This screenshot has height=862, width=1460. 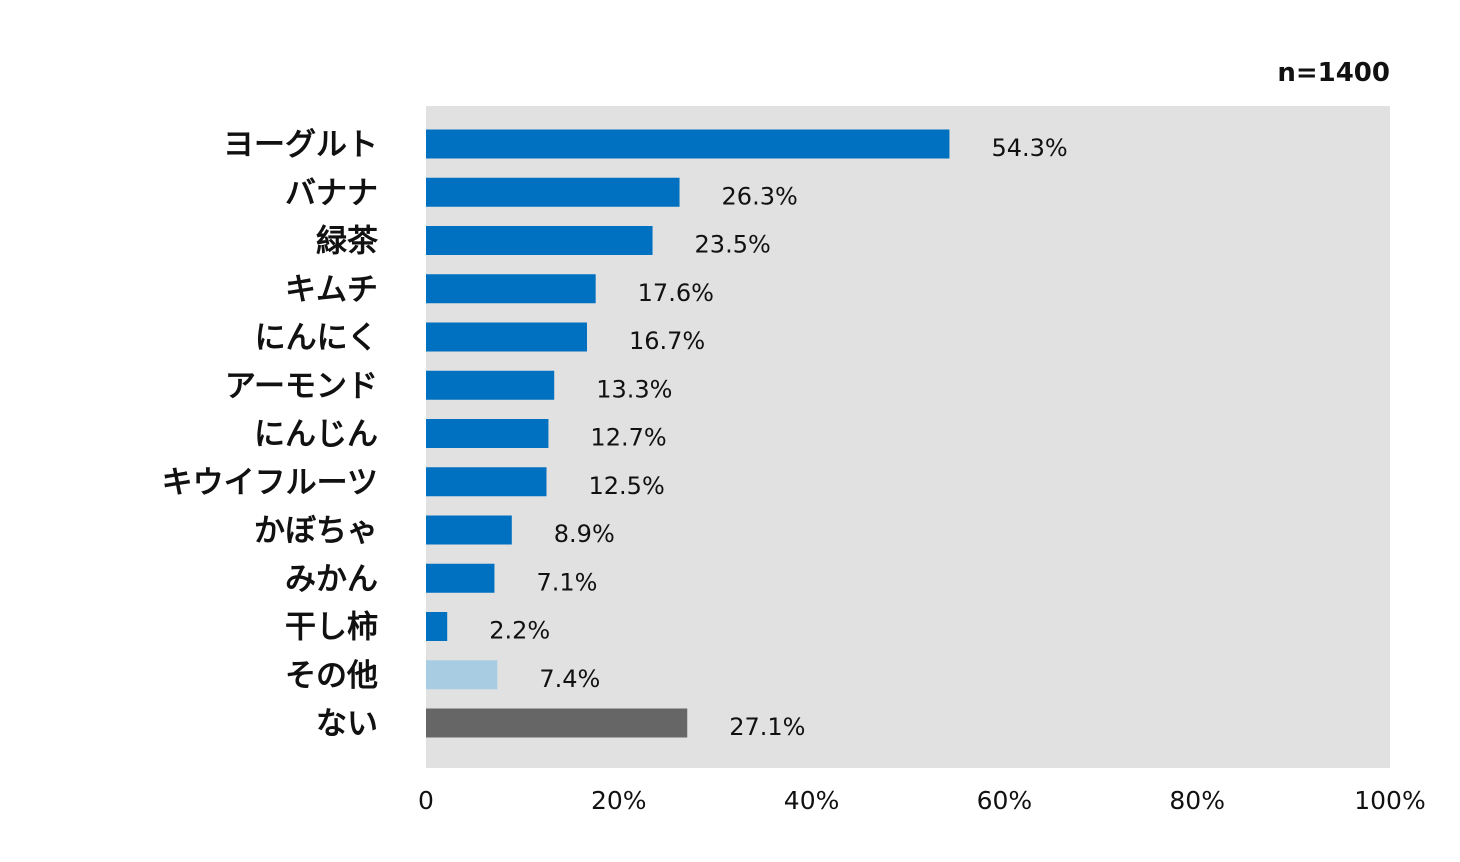 I want to click on category-label: バナナ, so click(x=331, y=193).